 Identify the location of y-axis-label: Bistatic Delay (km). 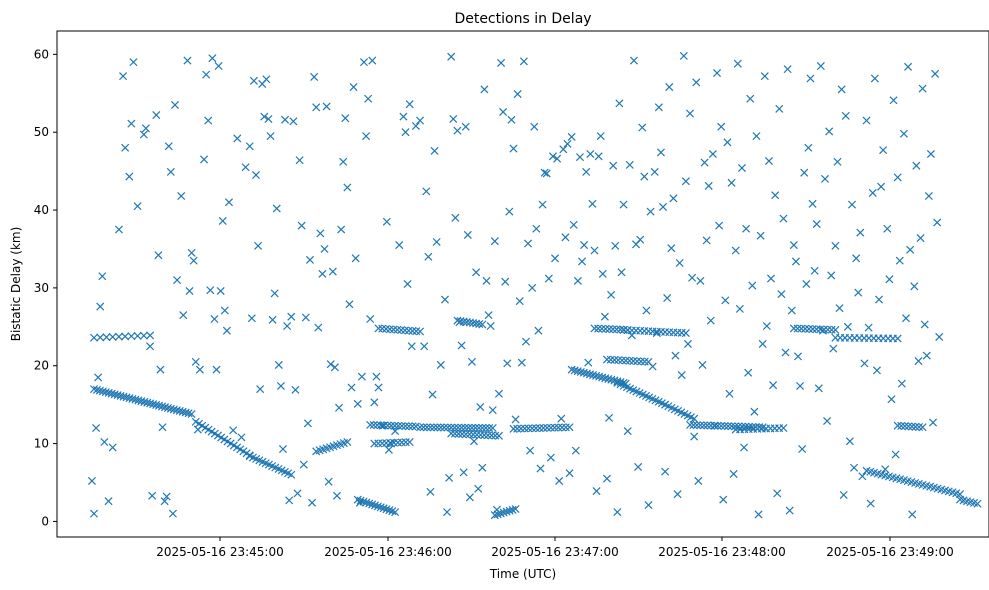
(16, 284).